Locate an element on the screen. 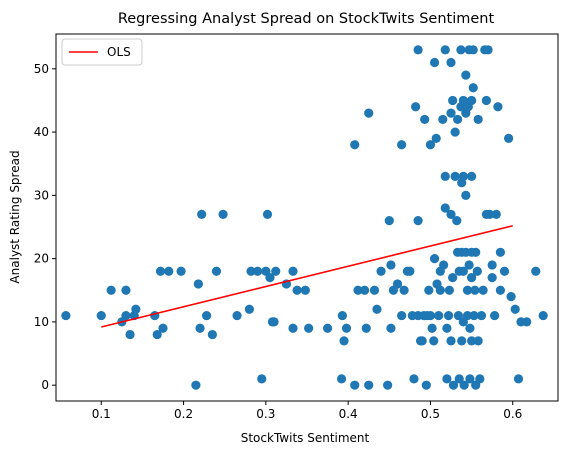  y-tick-label: 0 is located at coordinates (45, 385).